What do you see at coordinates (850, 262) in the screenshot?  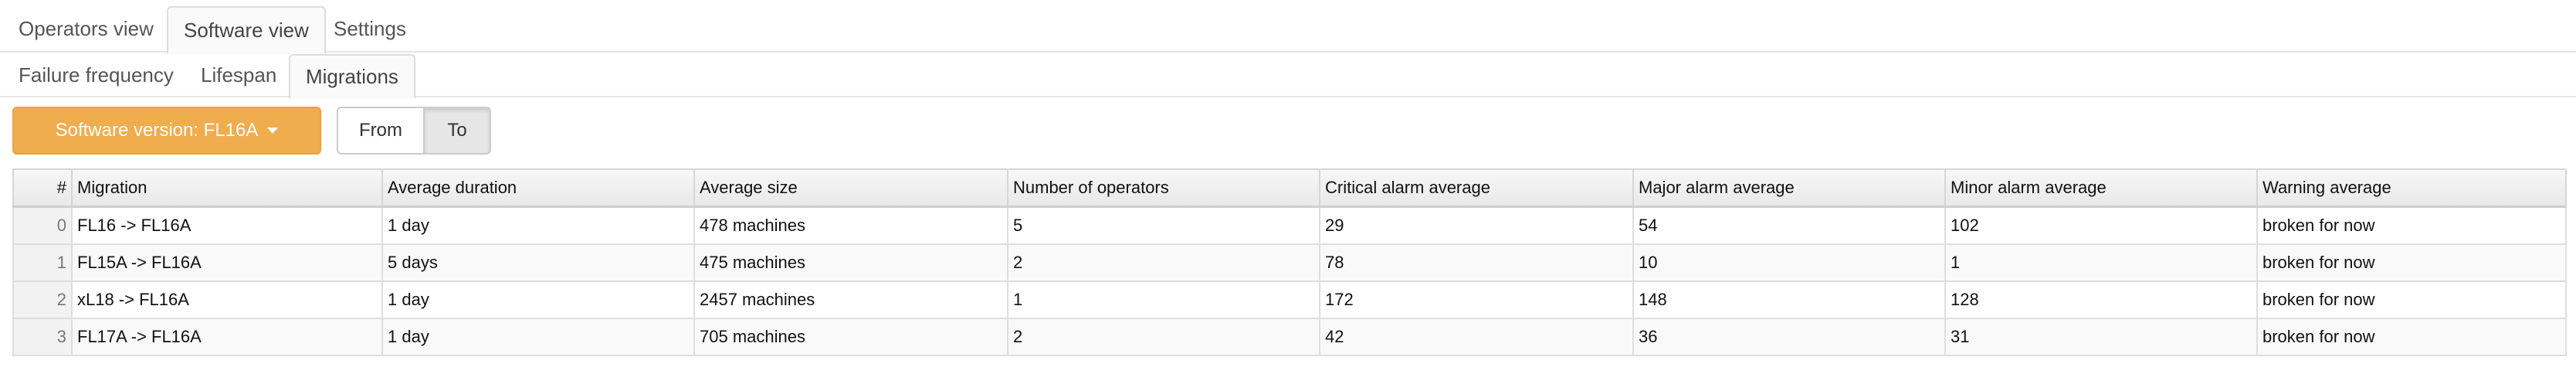 I see `average-size-cell: 475 machines` at bounding box center [850, 262].